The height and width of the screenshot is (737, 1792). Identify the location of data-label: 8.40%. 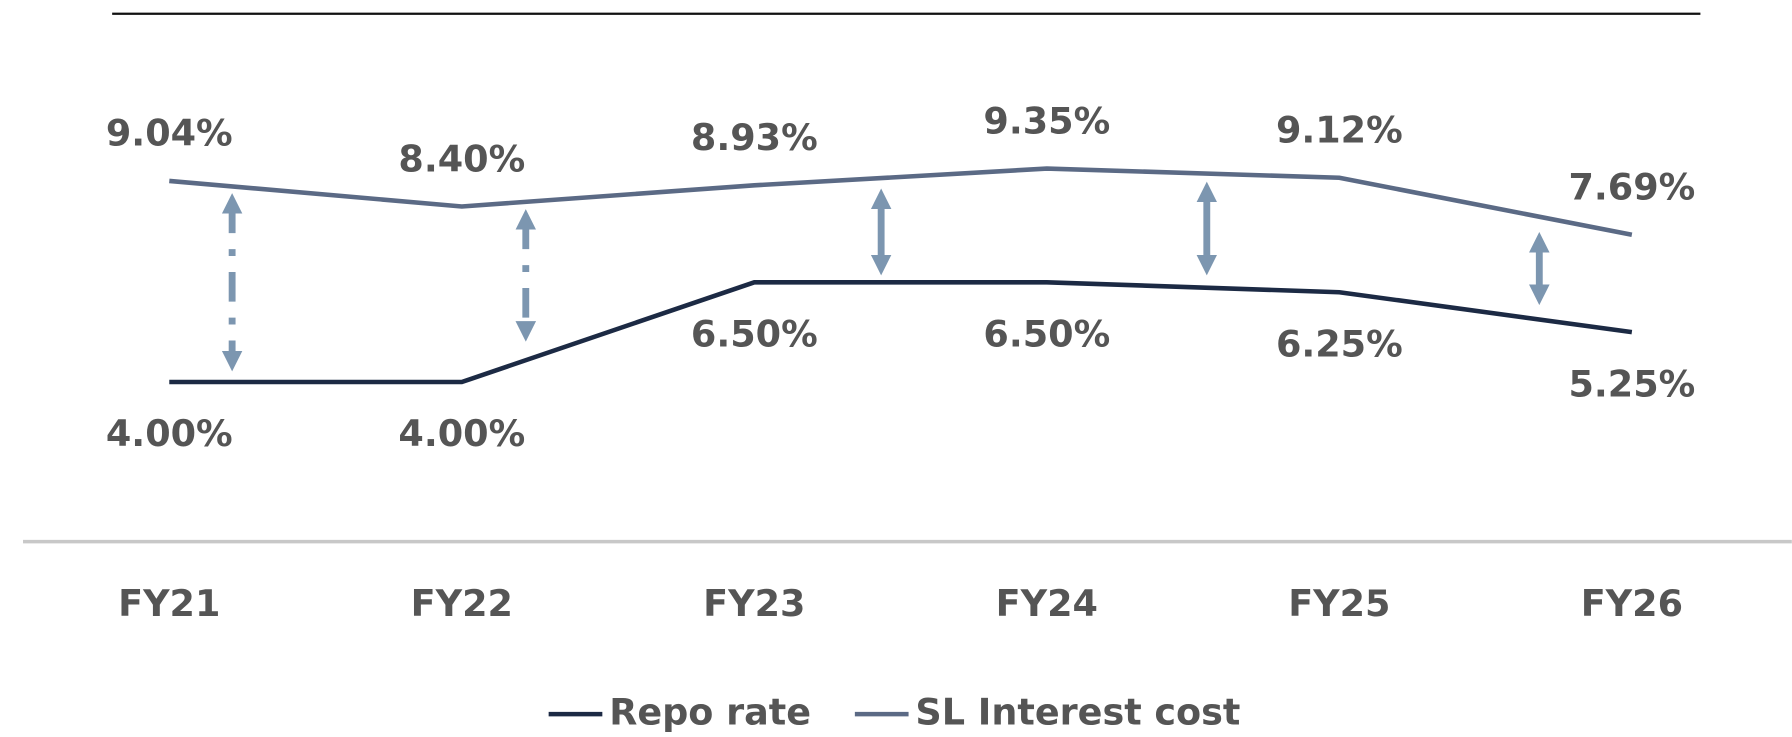
(461, 158).